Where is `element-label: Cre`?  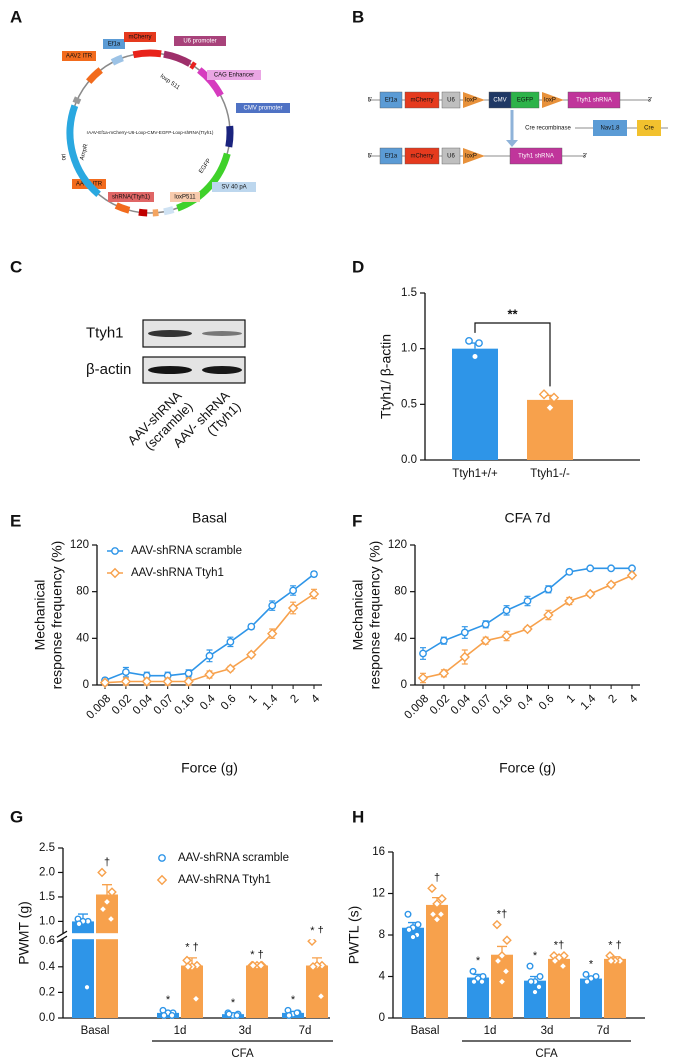
element-label: Cre is located at coordinates (649, 129).